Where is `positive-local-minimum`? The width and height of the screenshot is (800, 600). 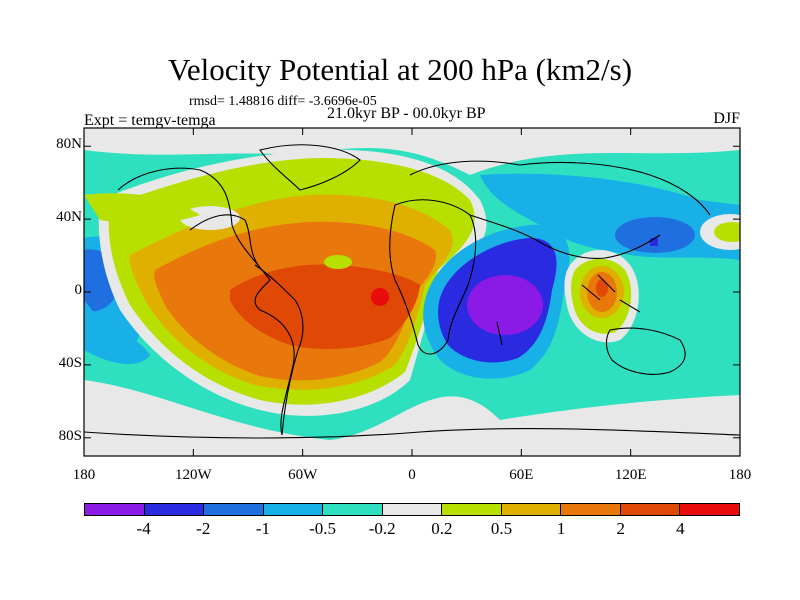
positive-local-minimum is located at coordinates (338, 262).